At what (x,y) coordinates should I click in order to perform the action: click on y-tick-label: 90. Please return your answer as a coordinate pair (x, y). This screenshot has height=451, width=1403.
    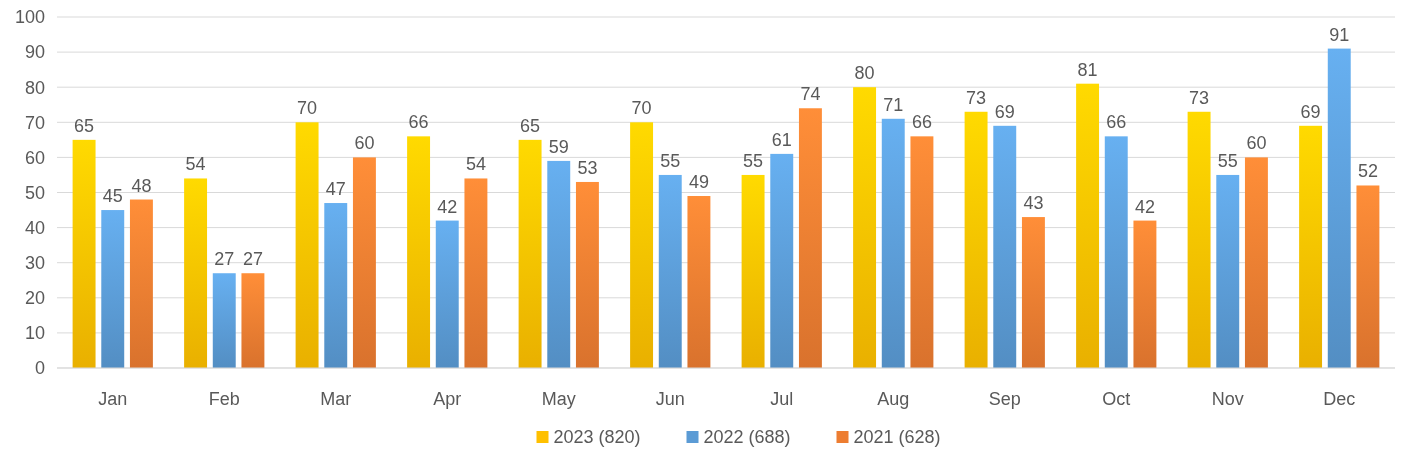
    Looking at the image, I should click on (34, 52).